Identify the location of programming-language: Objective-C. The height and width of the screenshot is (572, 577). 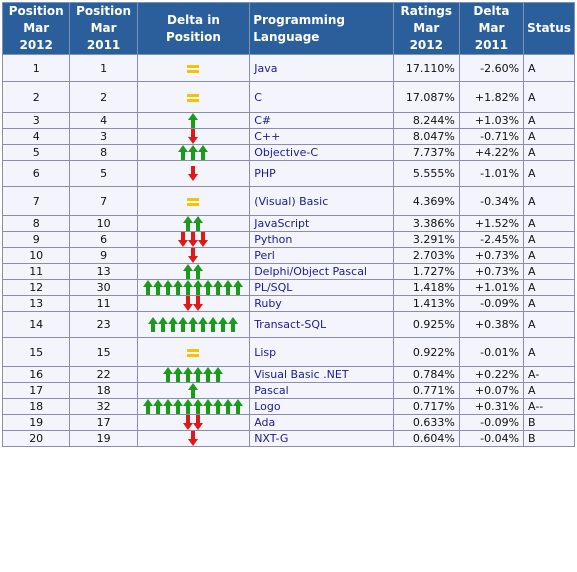
(321, 152).